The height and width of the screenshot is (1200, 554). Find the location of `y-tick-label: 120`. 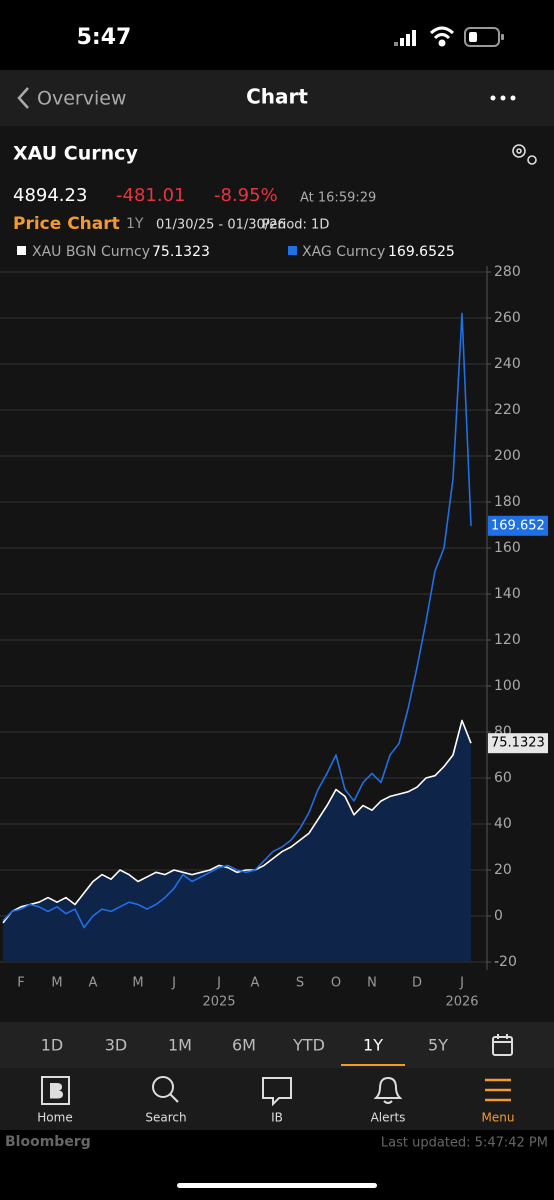

y-tick-label: 120 is located at coordinates (507, 640).